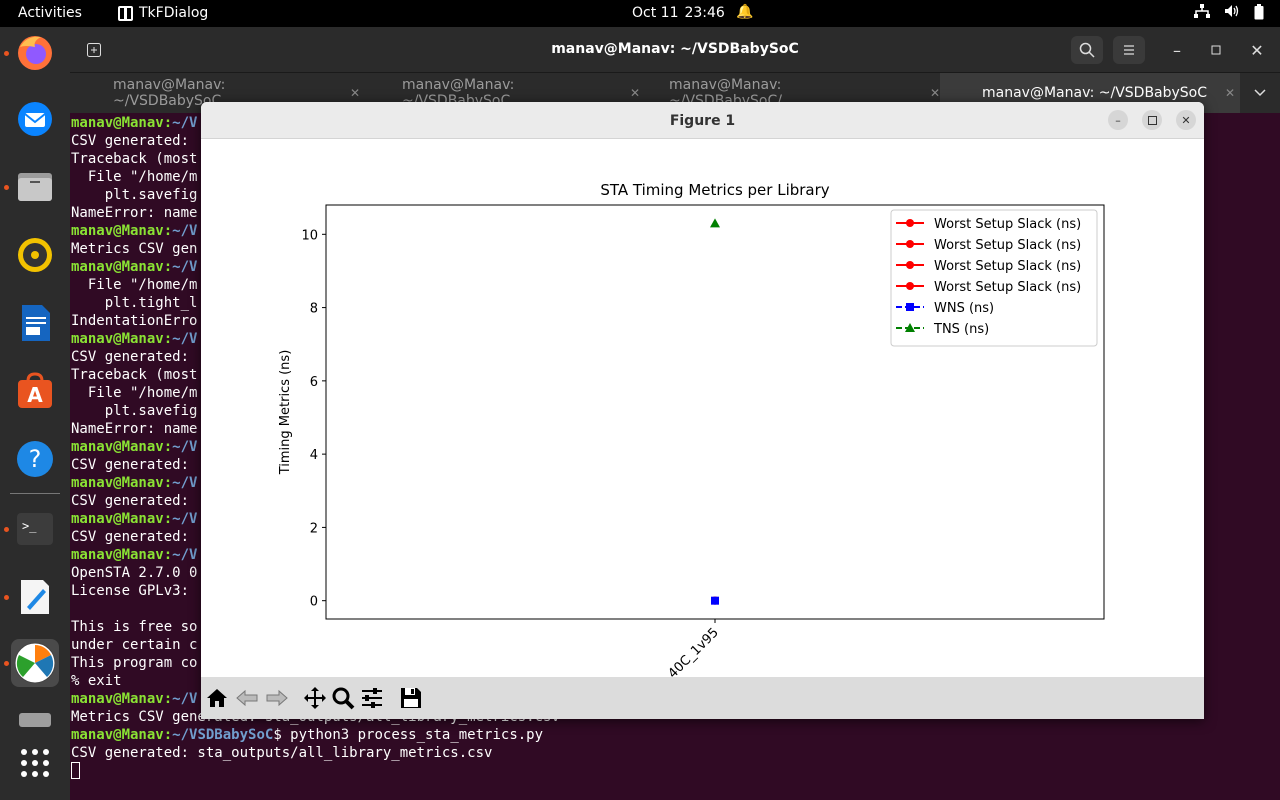  I want to click on dock-item-help: ?, so click(35, 459).